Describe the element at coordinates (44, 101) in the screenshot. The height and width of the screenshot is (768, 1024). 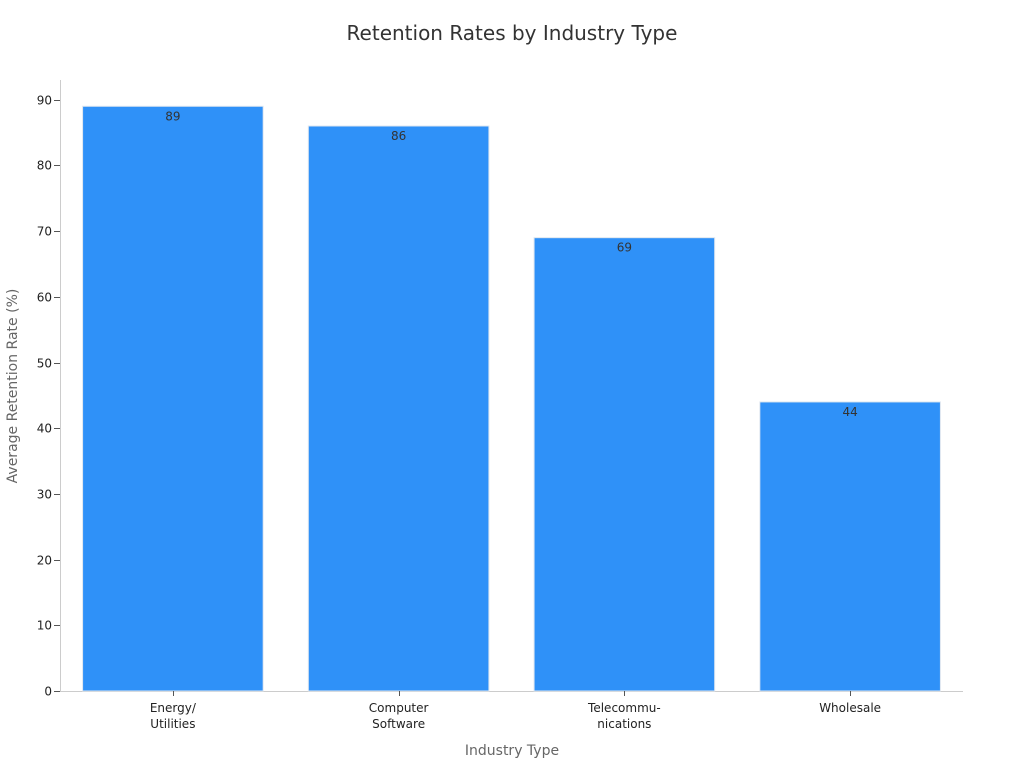
I see `y-tick-label: 90` at that location.